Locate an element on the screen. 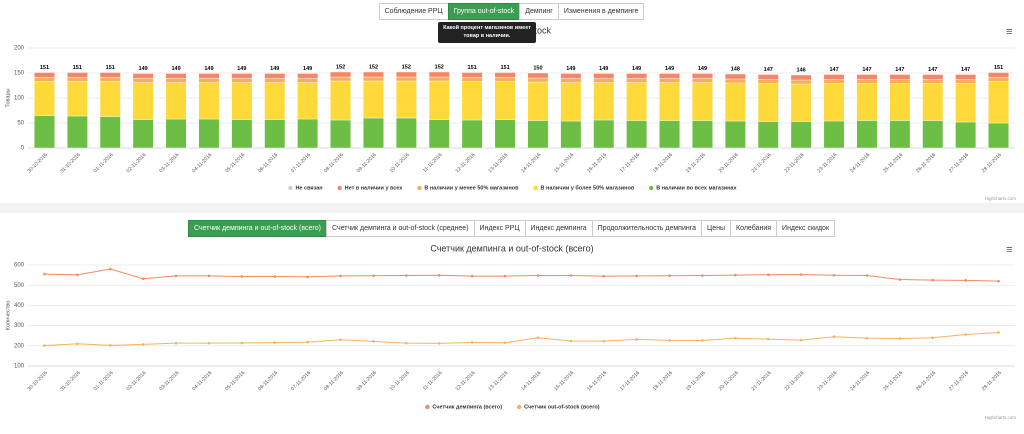 This screenshot has width=1024, height=434. tab: Колебания is located at coordinates (754, 228).